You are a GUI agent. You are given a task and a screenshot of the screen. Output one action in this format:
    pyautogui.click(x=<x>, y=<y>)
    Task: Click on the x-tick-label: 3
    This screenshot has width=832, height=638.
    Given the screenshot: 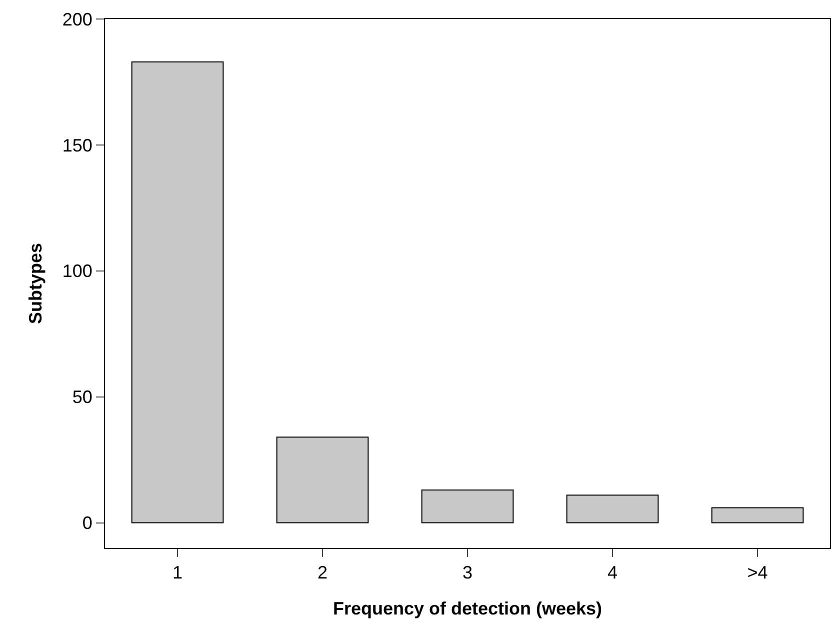 What is the action you would take?
    pyautogui.click(x=467, y=572)
    